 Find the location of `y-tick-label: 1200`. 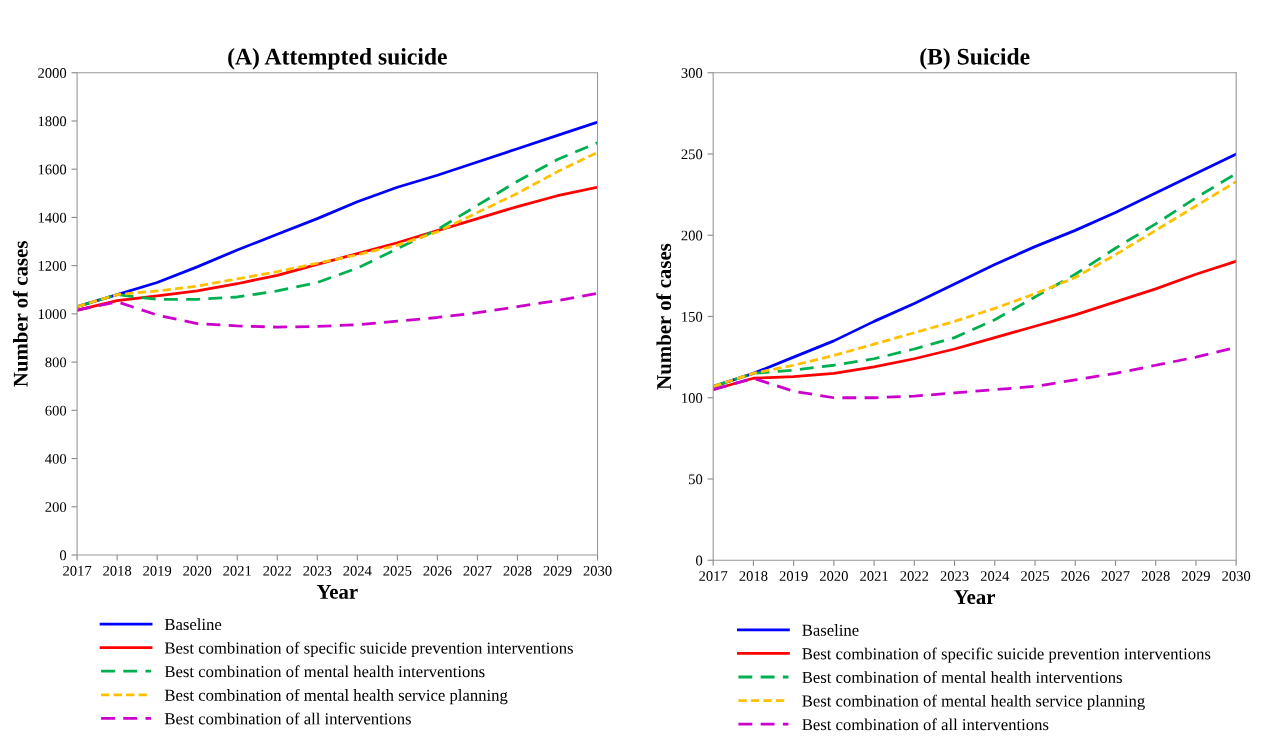

y-tick-label: 1200 is located at coordinates (52, 266).